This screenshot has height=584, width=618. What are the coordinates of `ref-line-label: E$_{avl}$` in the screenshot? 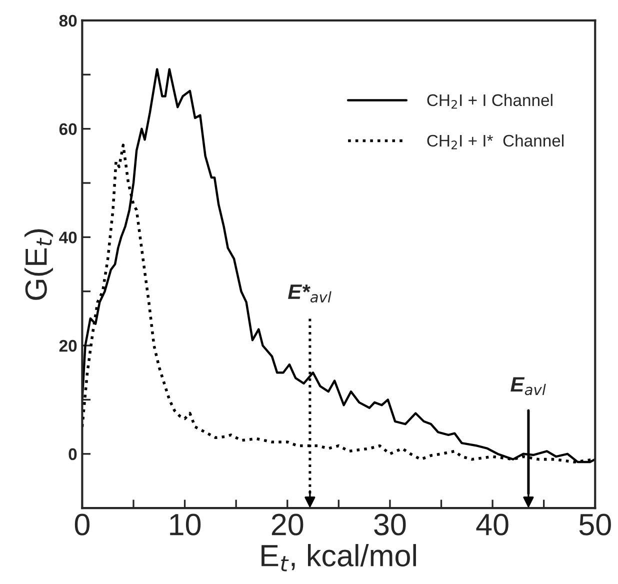 It's located at (528, 386).